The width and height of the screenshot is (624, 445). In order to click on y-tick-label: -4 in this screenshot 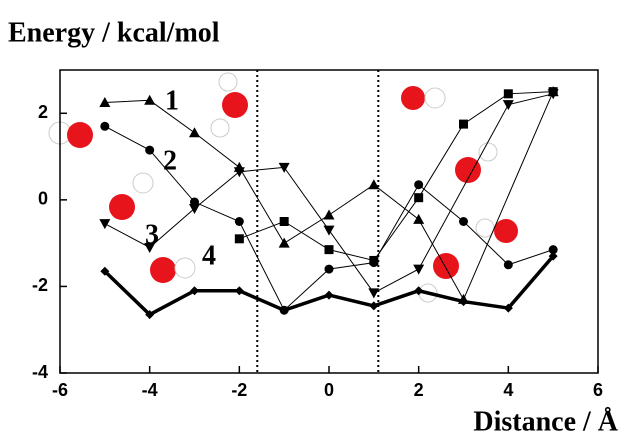, I will do `click(40, 372)`.